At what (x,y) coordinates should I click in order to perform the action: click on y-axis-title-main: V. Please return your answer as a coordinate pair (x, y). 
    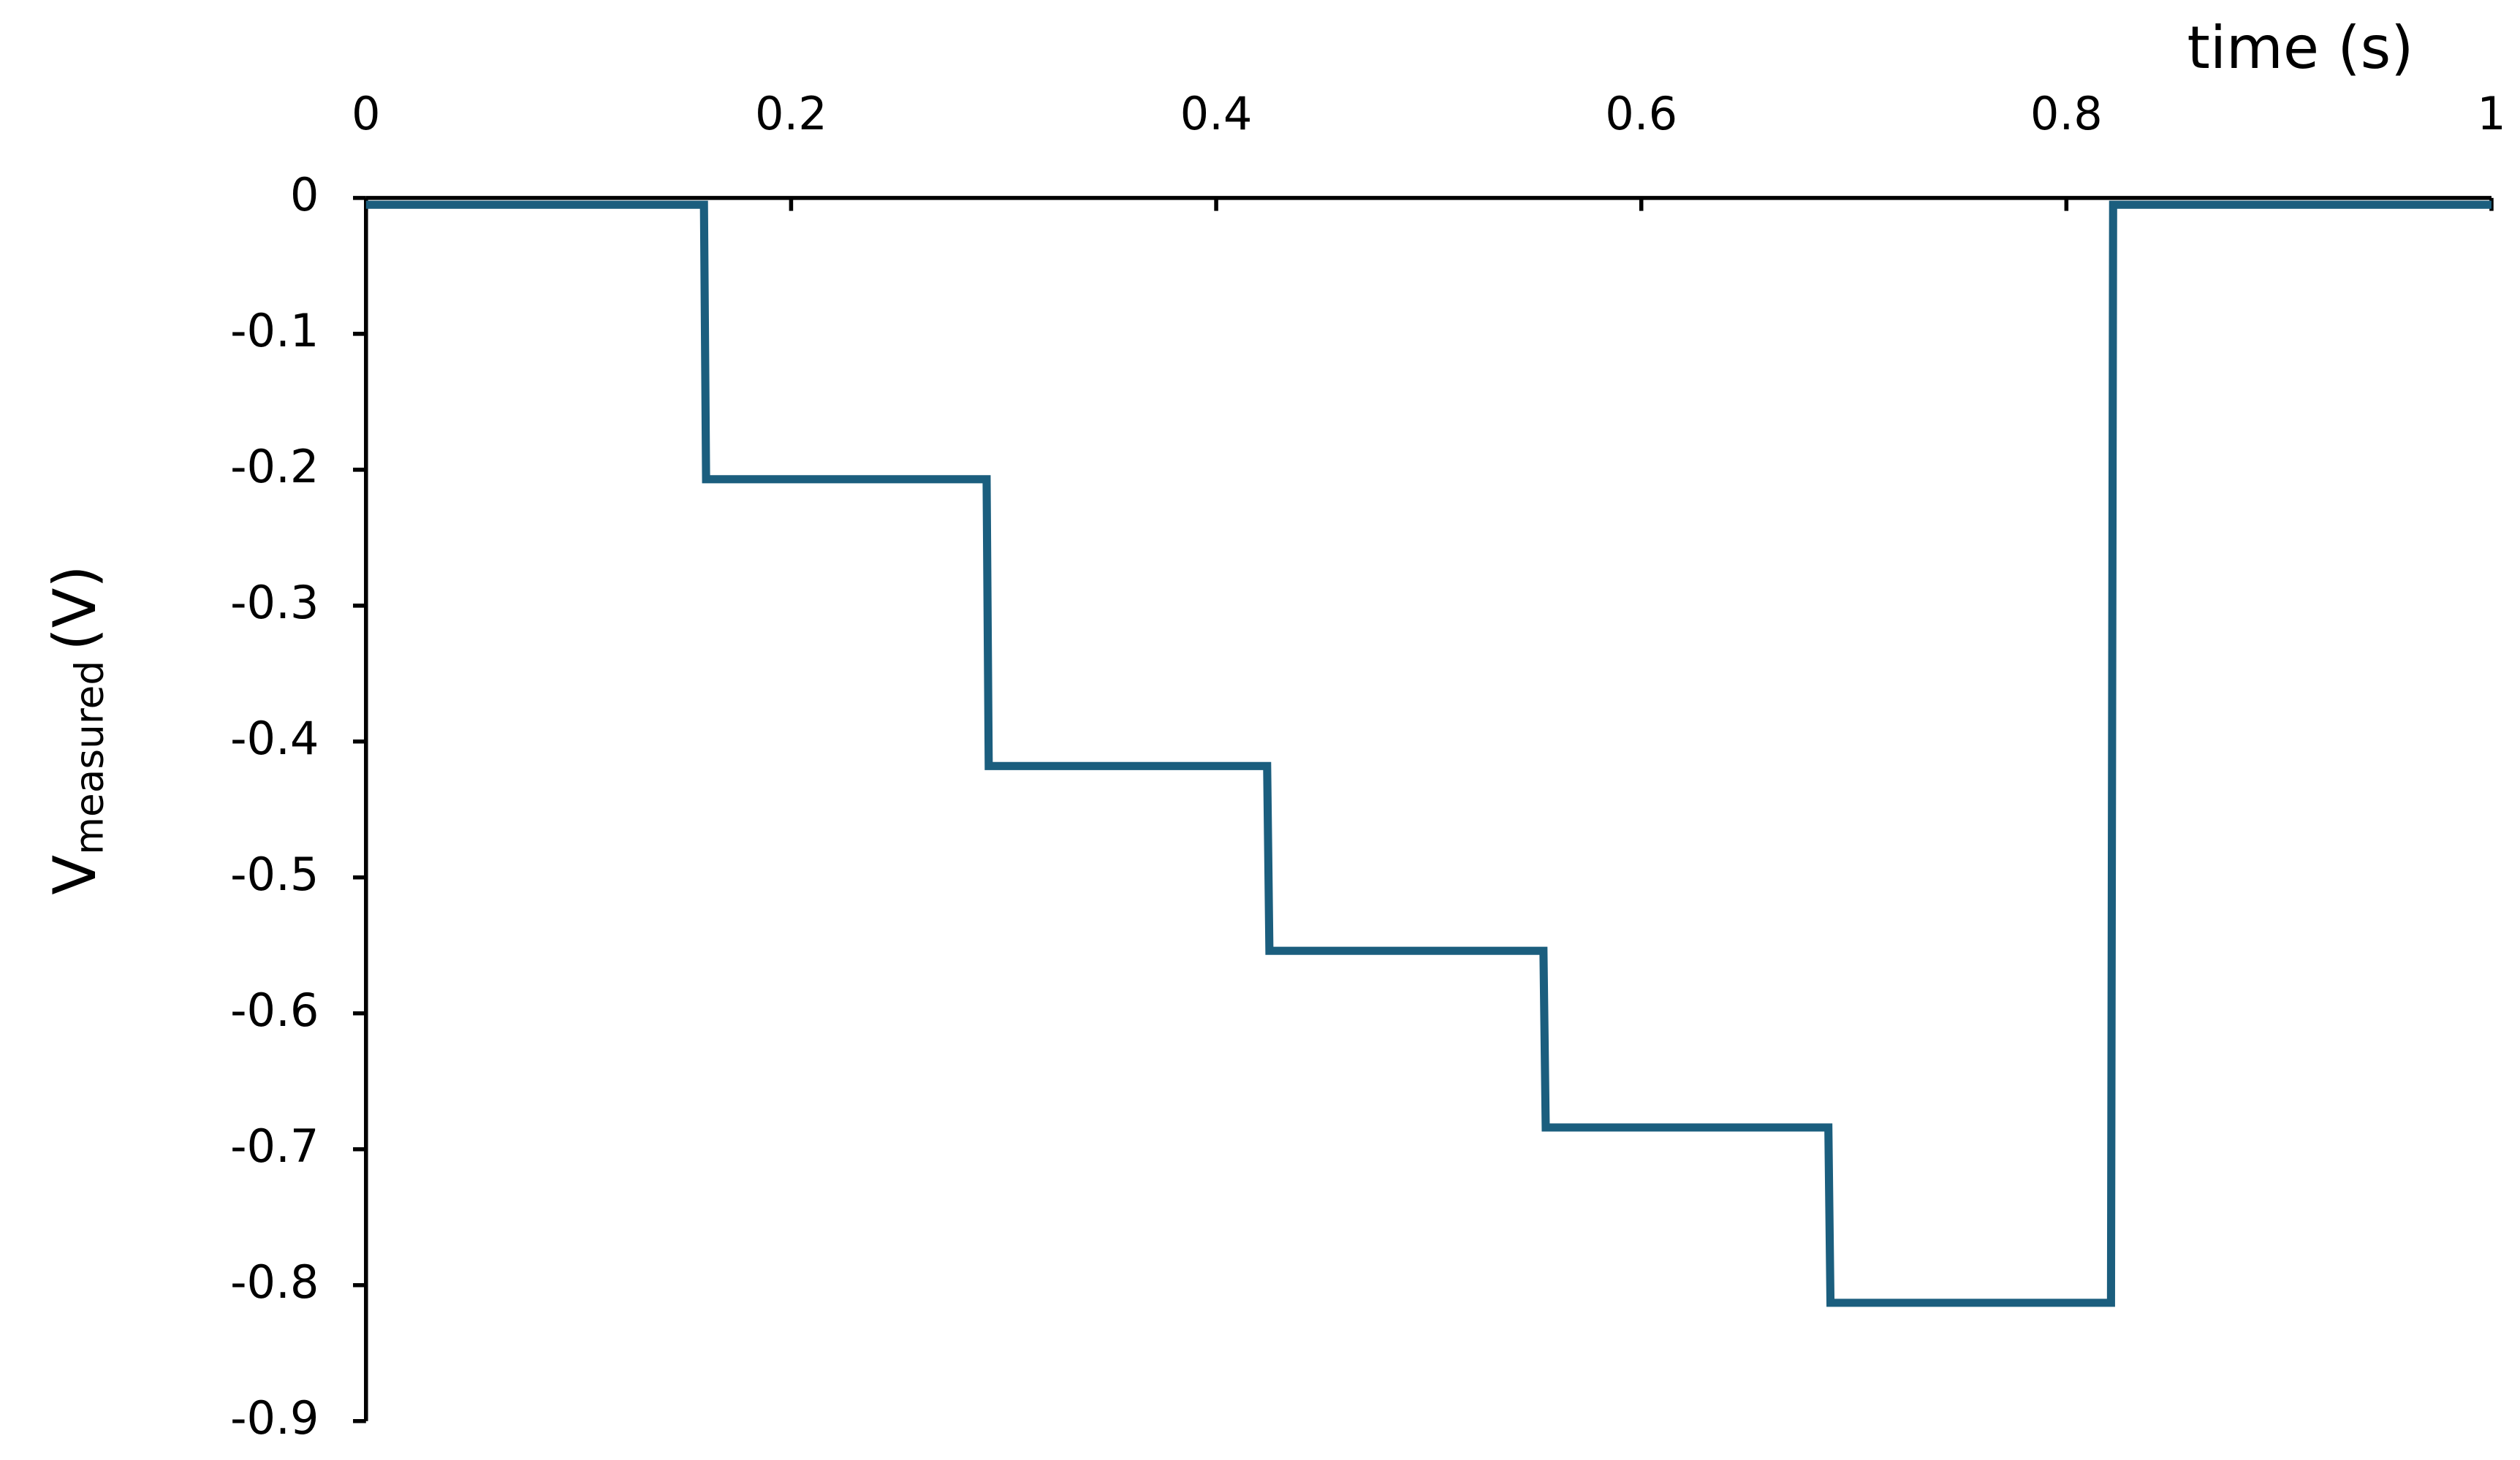
    Looking at the image, I should click on (75, 875).